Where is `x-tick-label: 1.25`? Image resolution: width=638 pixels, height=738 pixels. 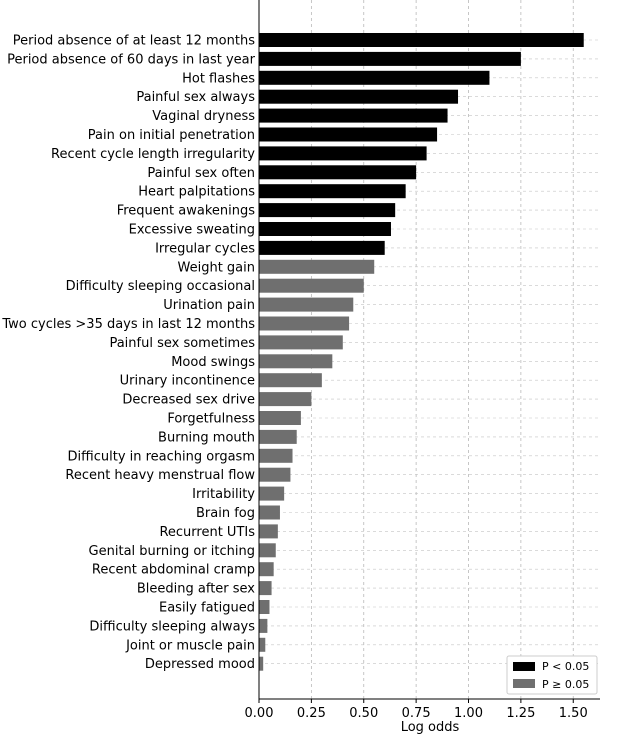
x-tick-label: 1.25 is located at coordinates (520, 713).